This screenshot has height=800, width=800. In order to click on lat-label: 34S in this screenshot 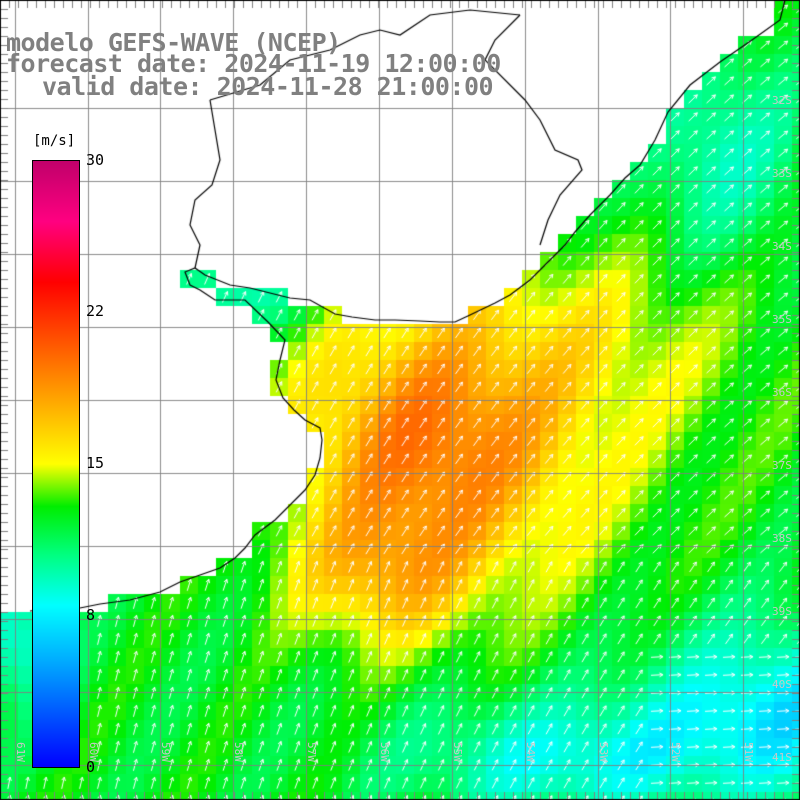, I will do `click(782, 246)`.